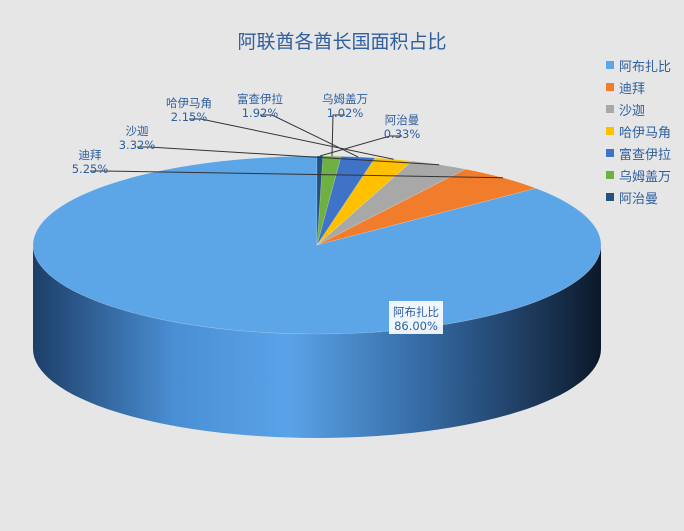  What do you see at coordinates (645, 133) in the screenshot?
I see `legend-label: 哈伊马角` at bounding box center [645, 133].